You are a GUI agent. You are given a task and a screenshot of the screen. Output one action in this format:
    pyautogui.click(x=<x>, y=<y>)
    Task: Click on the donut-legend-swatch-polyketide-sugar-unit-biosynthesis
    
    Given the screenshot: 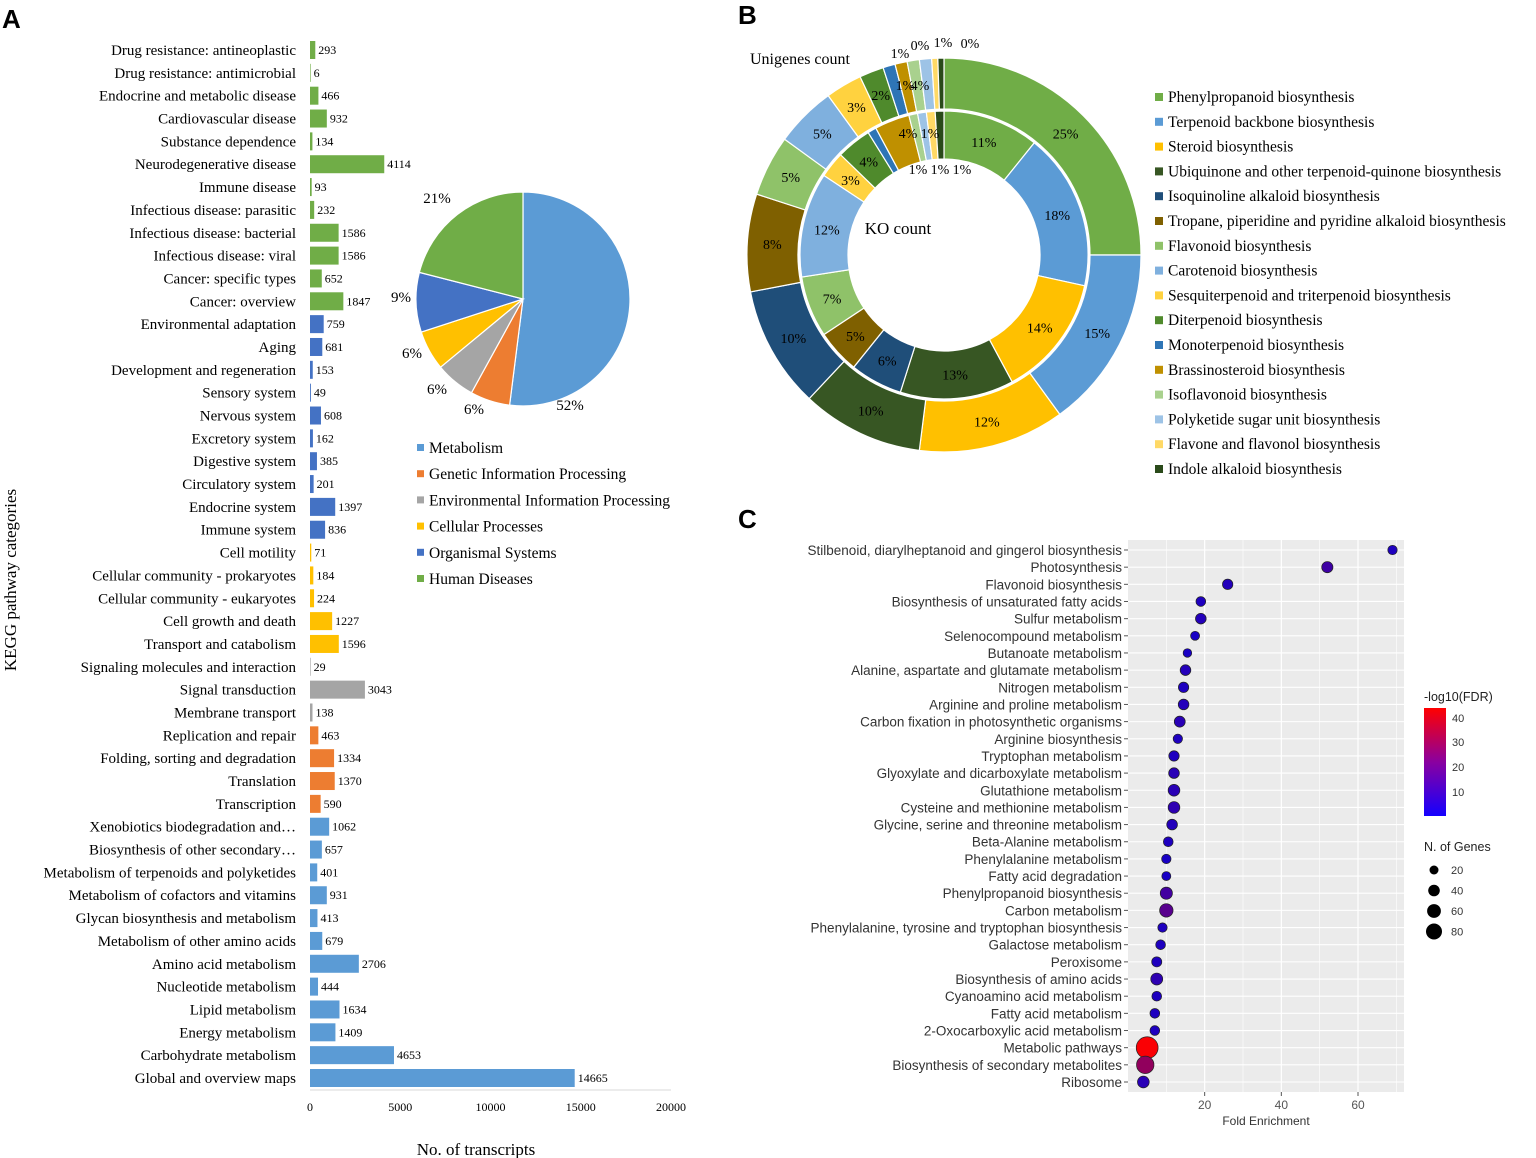 What is the action you would take?
    pyautogui.click(x=1159, y=419)
    